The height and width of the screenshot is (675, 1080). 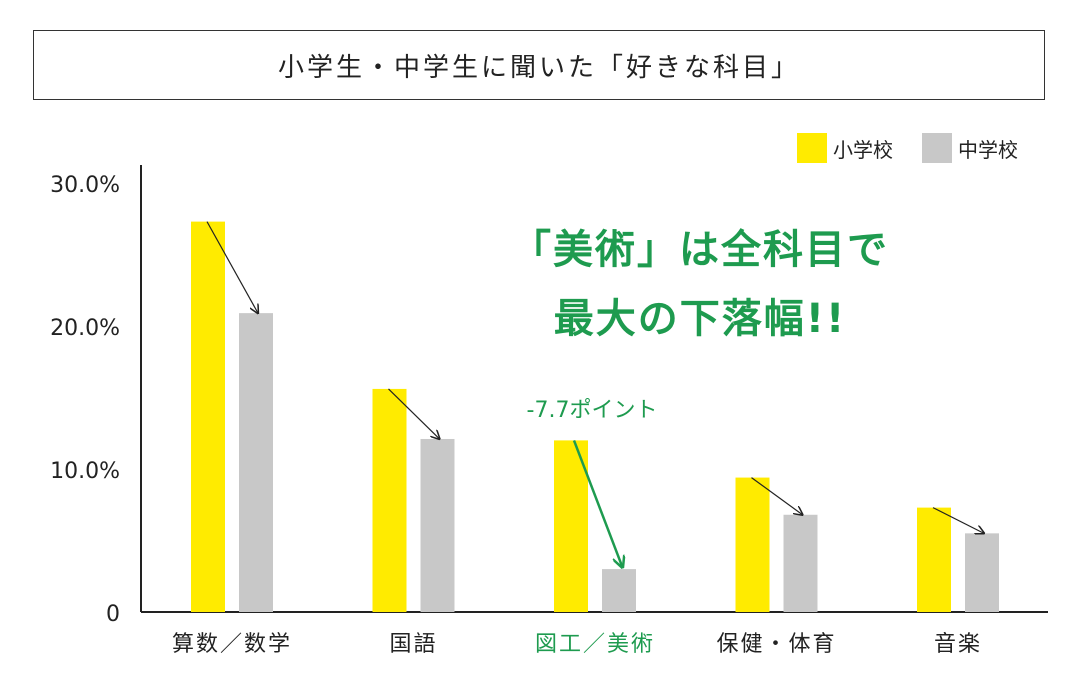 What do you see at coordinates (85, 328) in the screenshot?
I see `y-tick-label: 20.0%` at bounding box center [85, 328].